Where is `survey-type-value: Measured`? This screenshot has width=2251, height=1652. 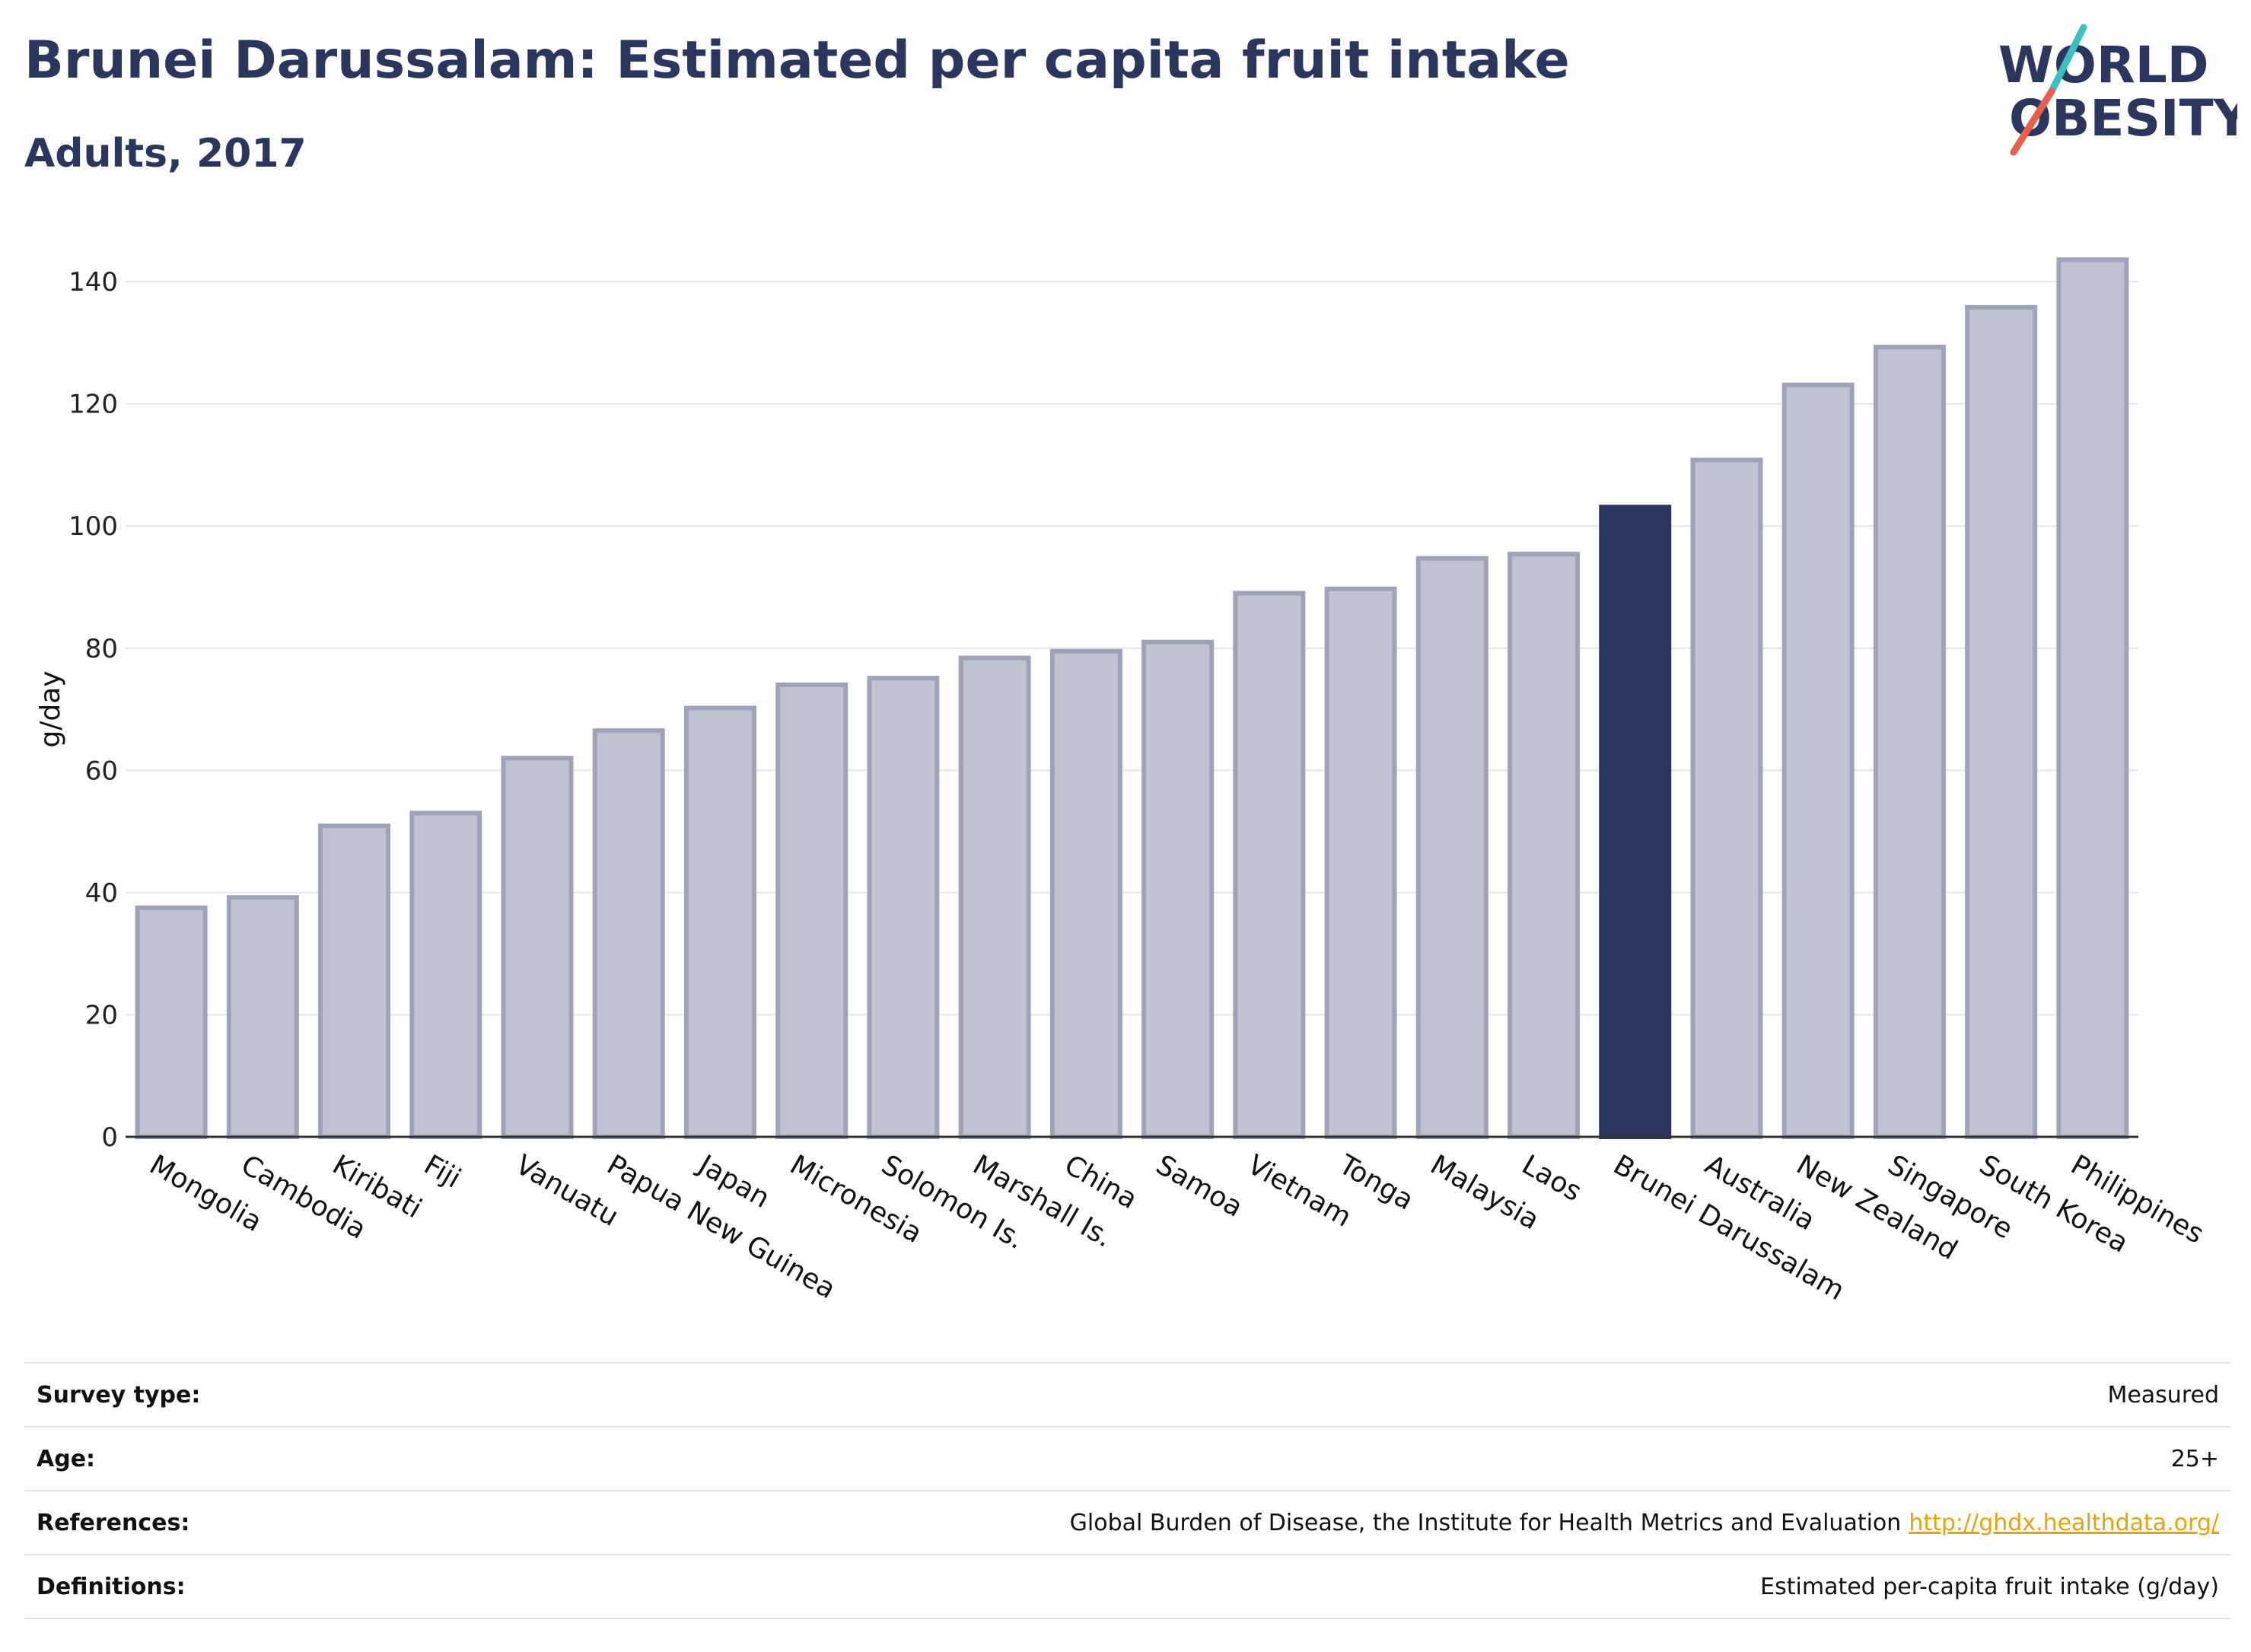
survey-type-value: Measured is located at coordinates (2163, 1394).